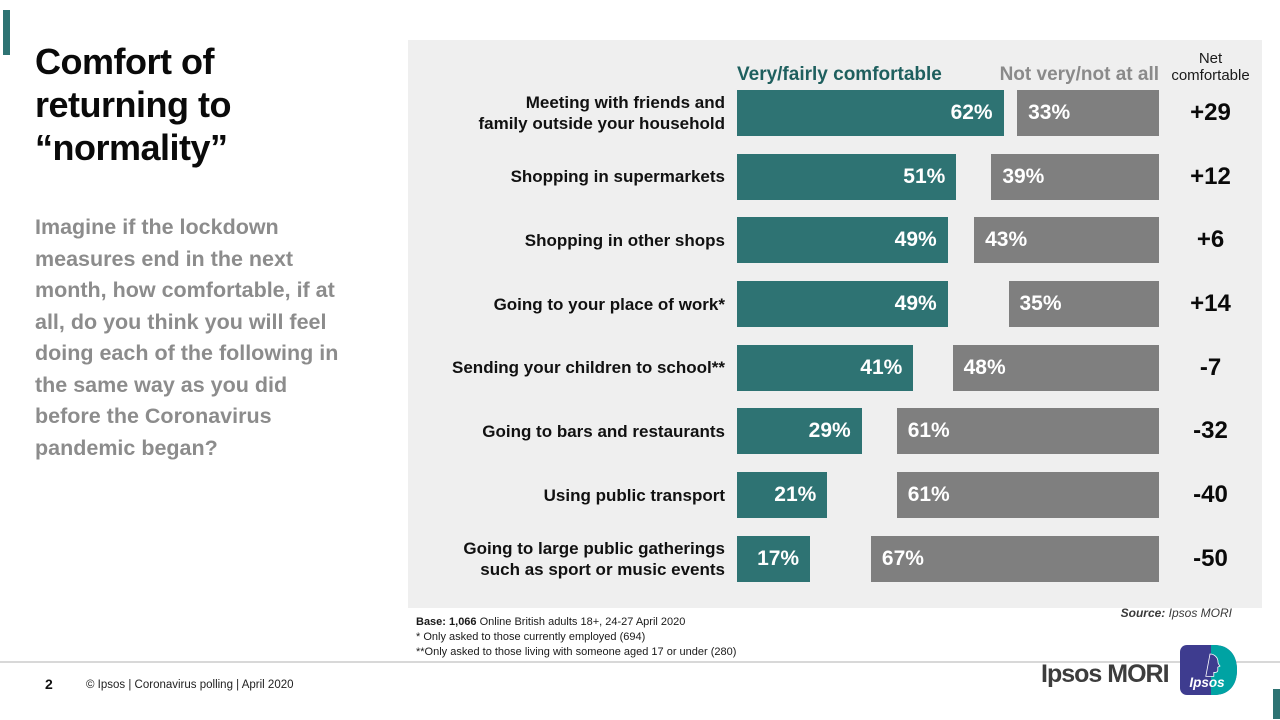 Image resolution: width=1280 pixels, height=720 pixels. Describe the element at coordinates (6, 32) in the screenshot. I see `corner-accent-top-left` at that location.